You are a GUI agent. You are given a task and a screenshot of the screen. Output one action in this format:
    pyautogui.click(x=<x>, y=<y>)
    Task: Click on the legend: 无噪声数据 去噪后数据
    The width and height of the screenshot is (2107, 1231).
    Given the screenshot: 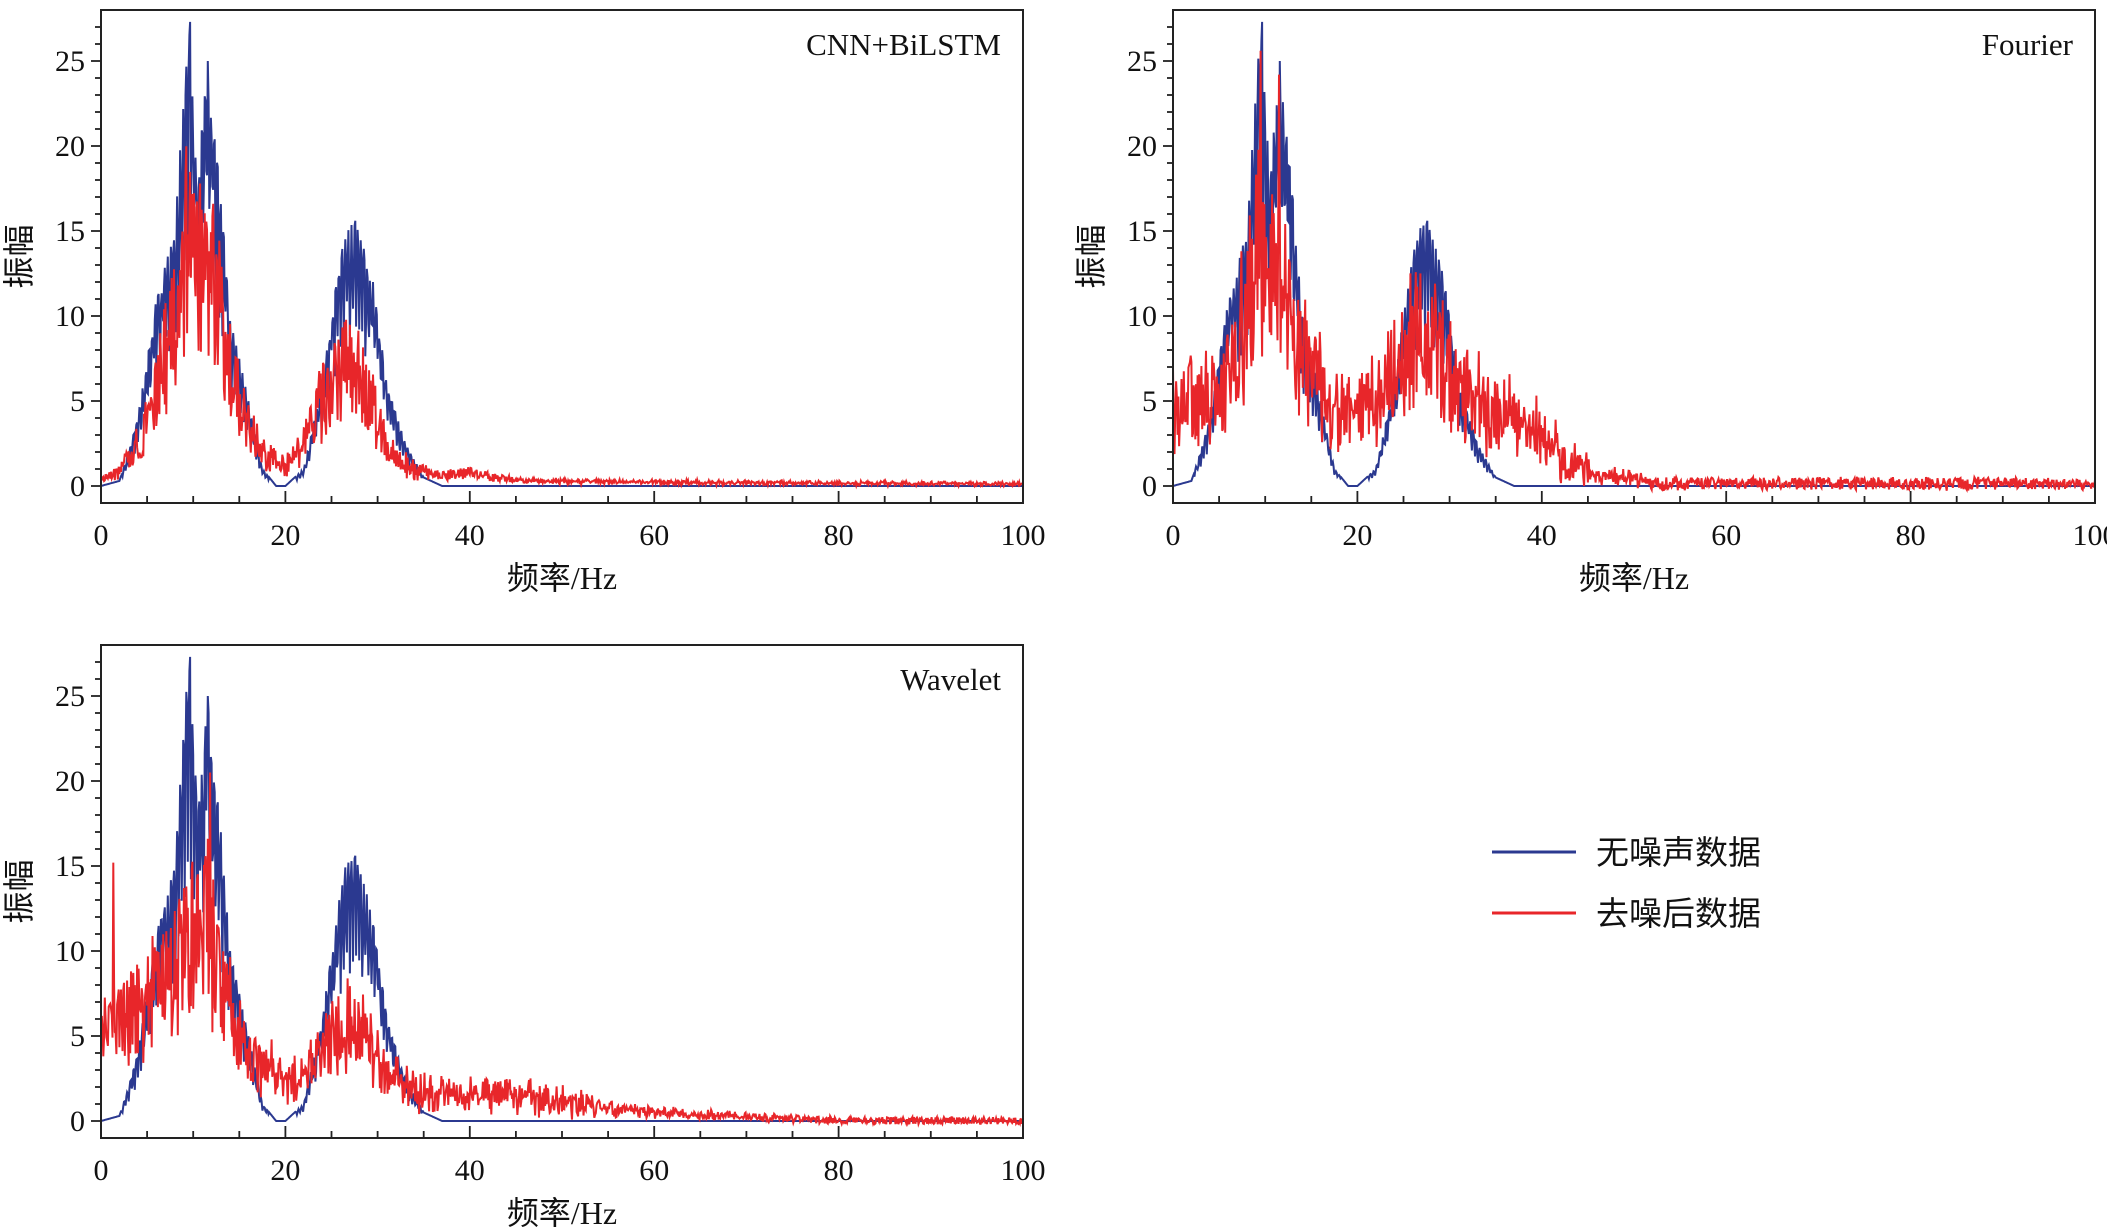 What is the action you would take?
    pyautogui.click(x=1626, y=884)
    